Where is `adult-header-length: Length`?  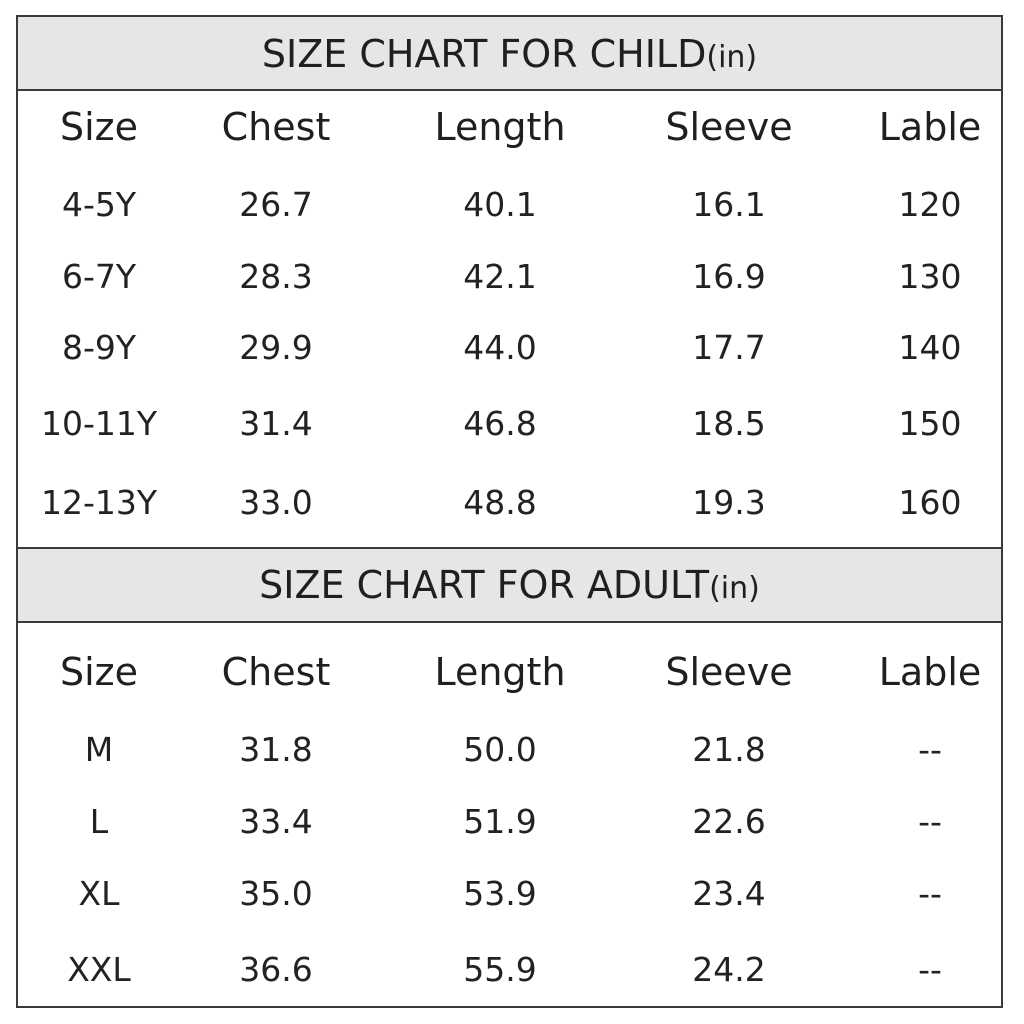 adult-header-length: Length is located at coordinates (500, 672).